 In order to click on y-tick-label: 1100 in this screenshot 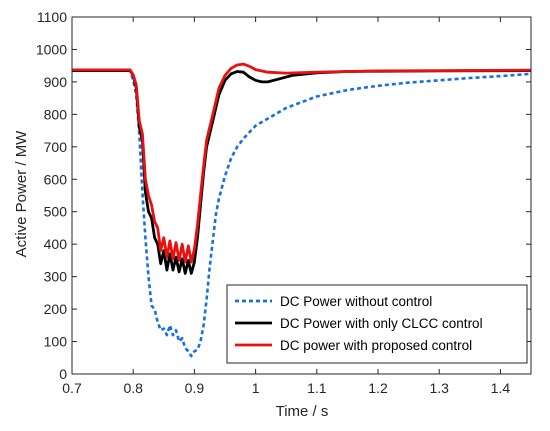, I will do `click(52, 17)`.